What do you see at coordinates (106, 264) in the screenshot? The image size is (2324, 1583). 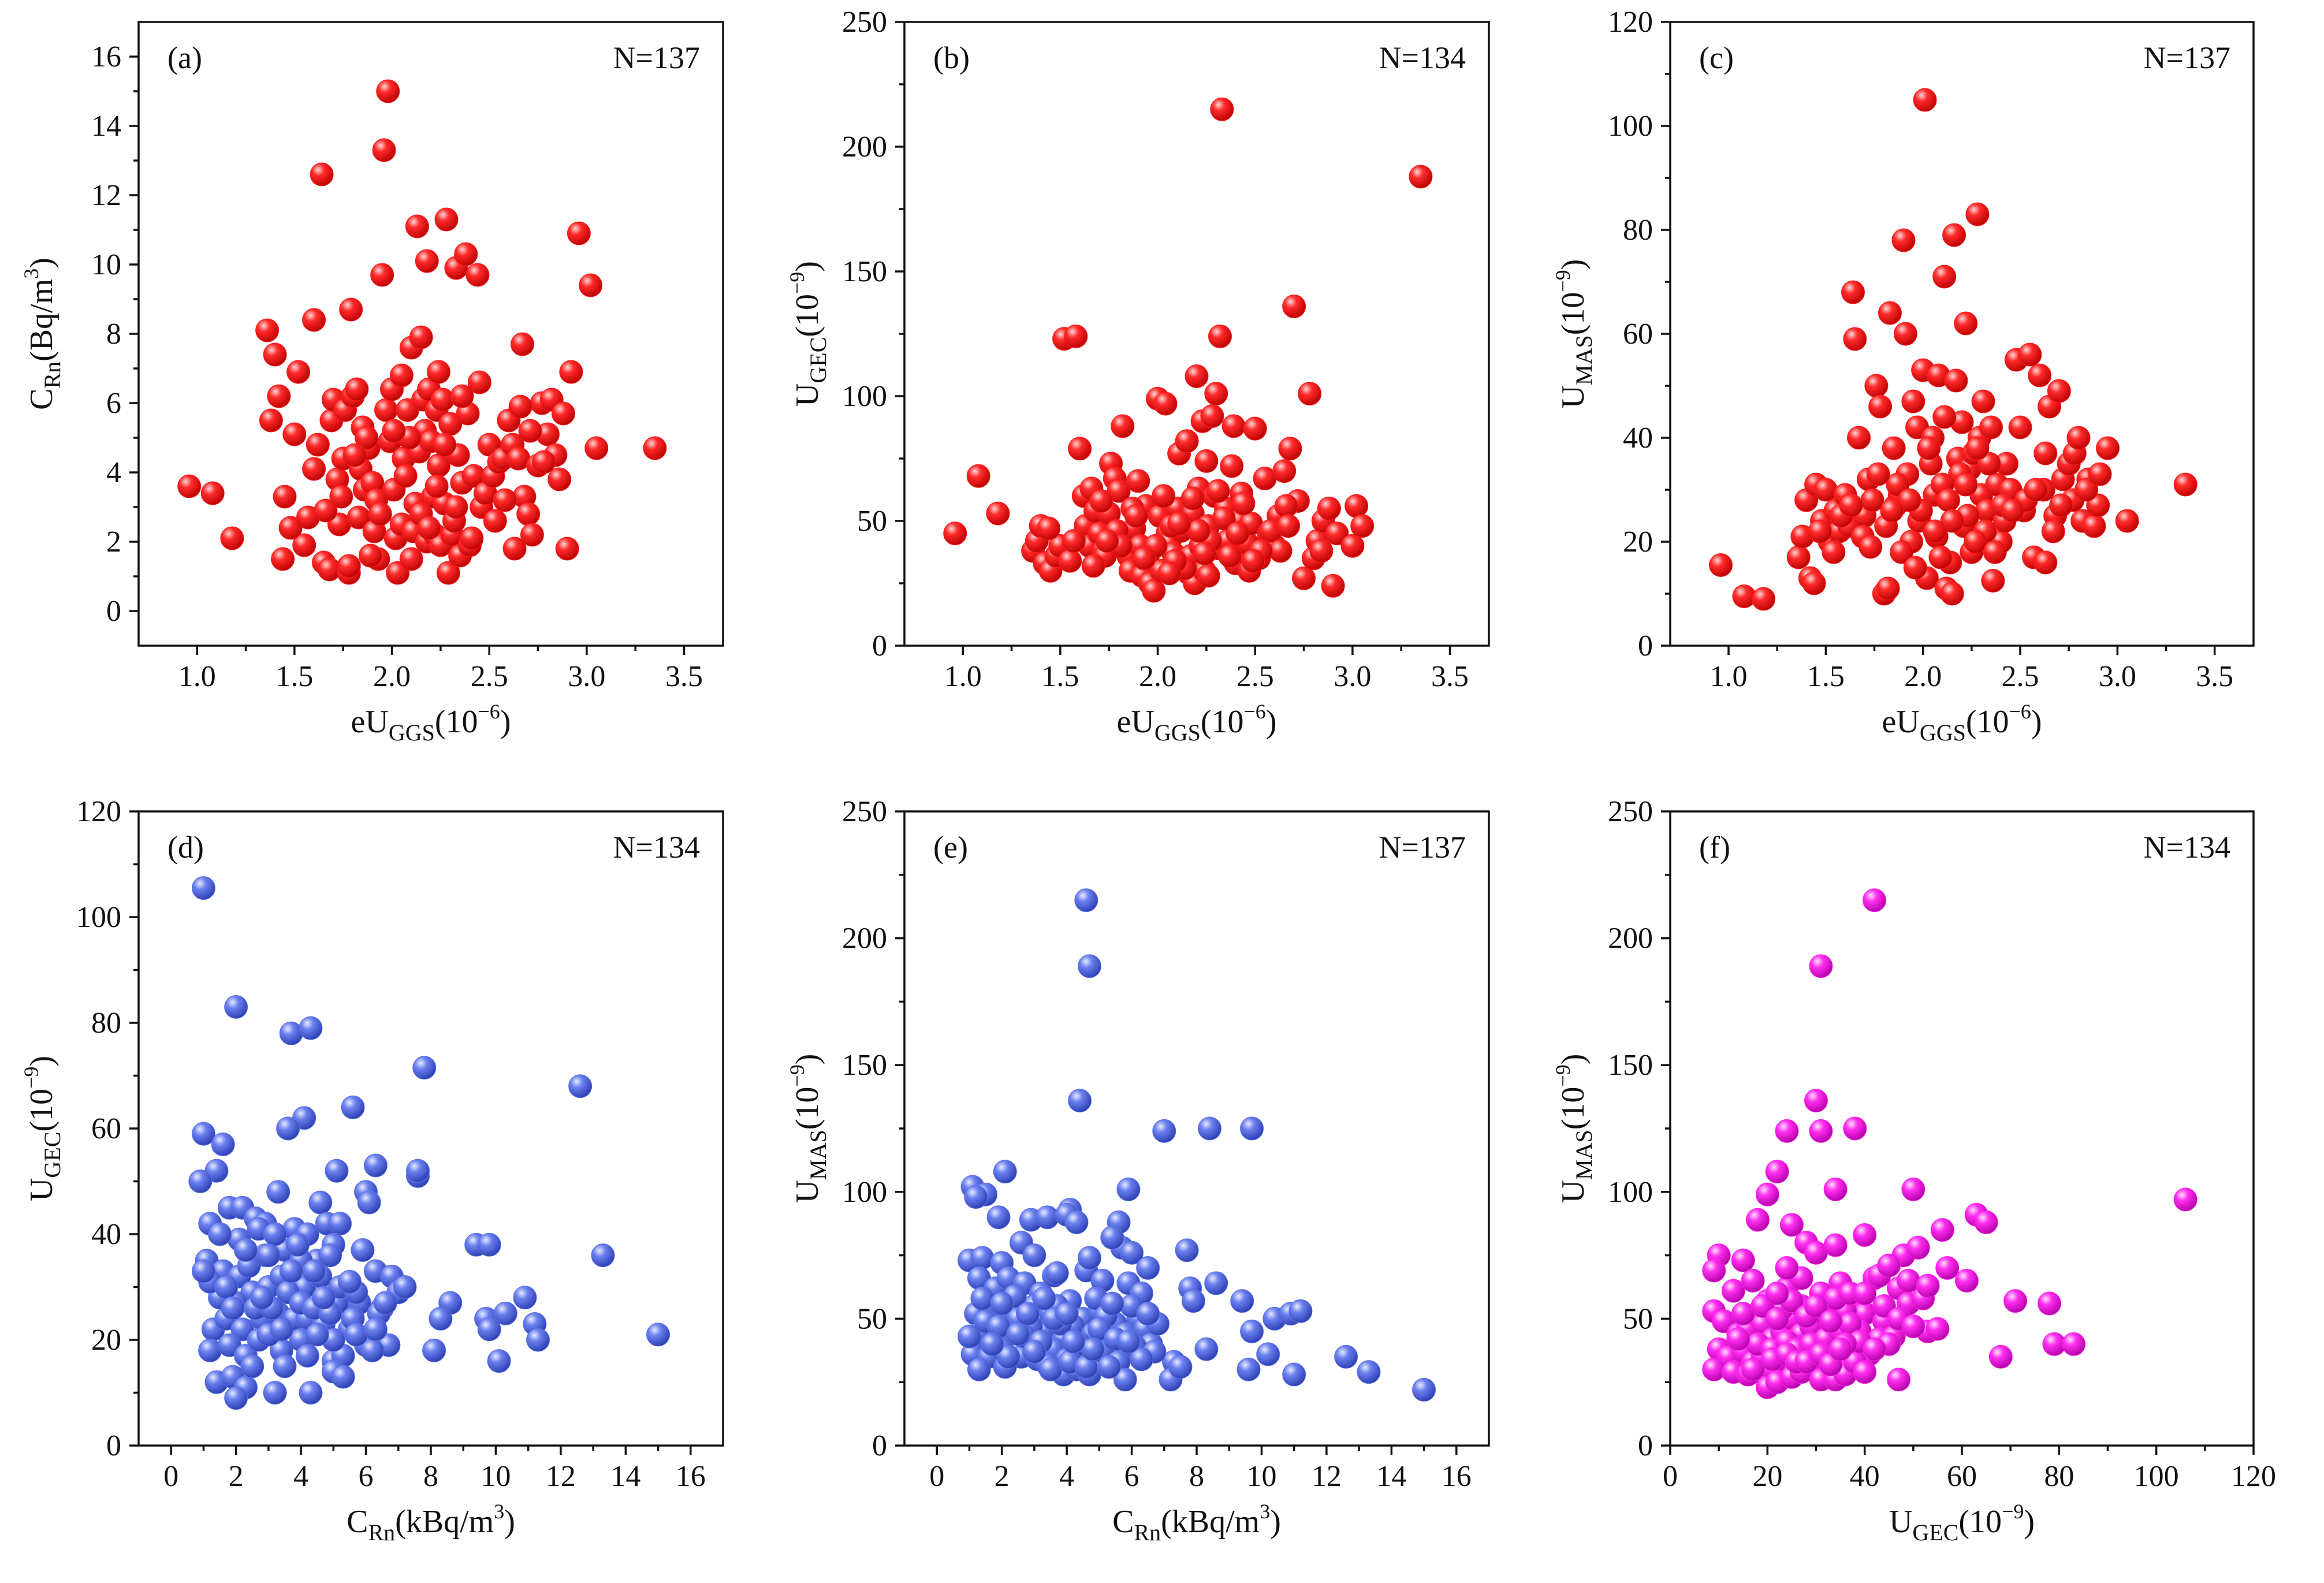 I see `y-tick-label: 10` at bounding box center [106, 264].